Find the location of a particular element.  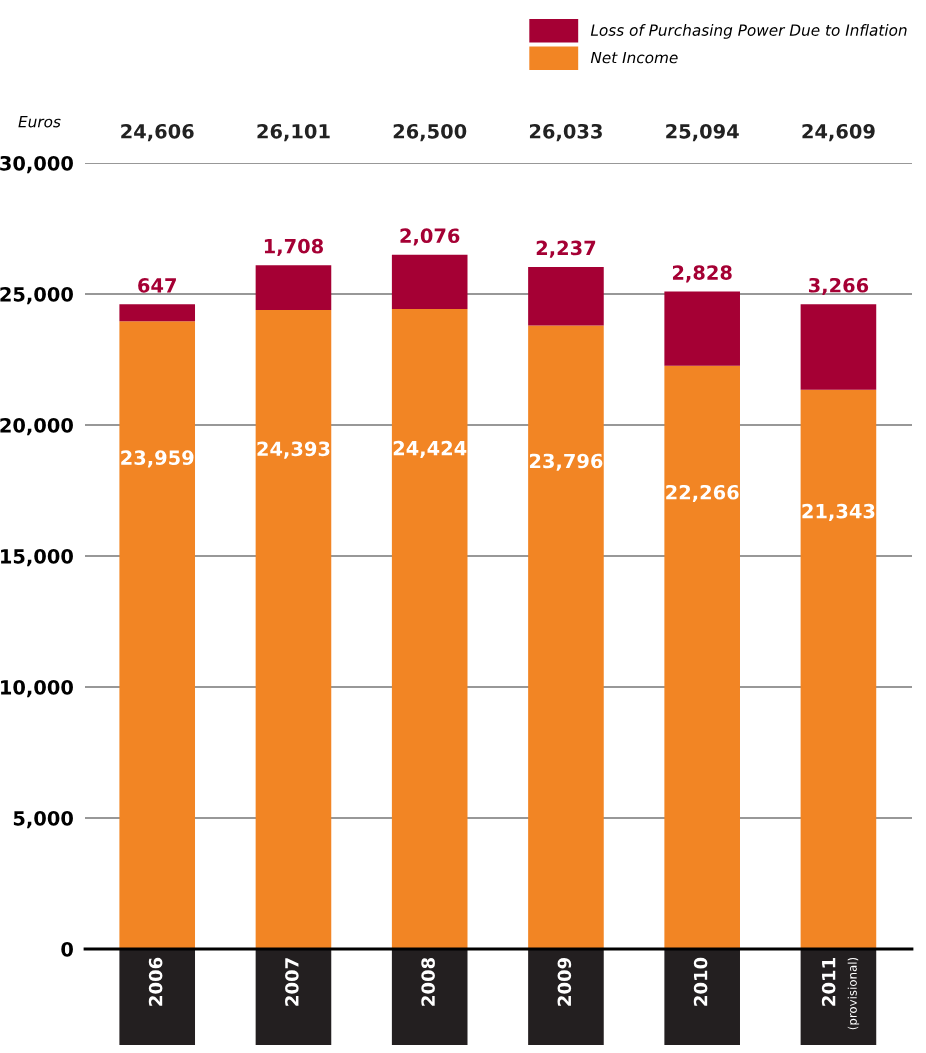

data-label: 1,708 is located at coordinates (293, 247).